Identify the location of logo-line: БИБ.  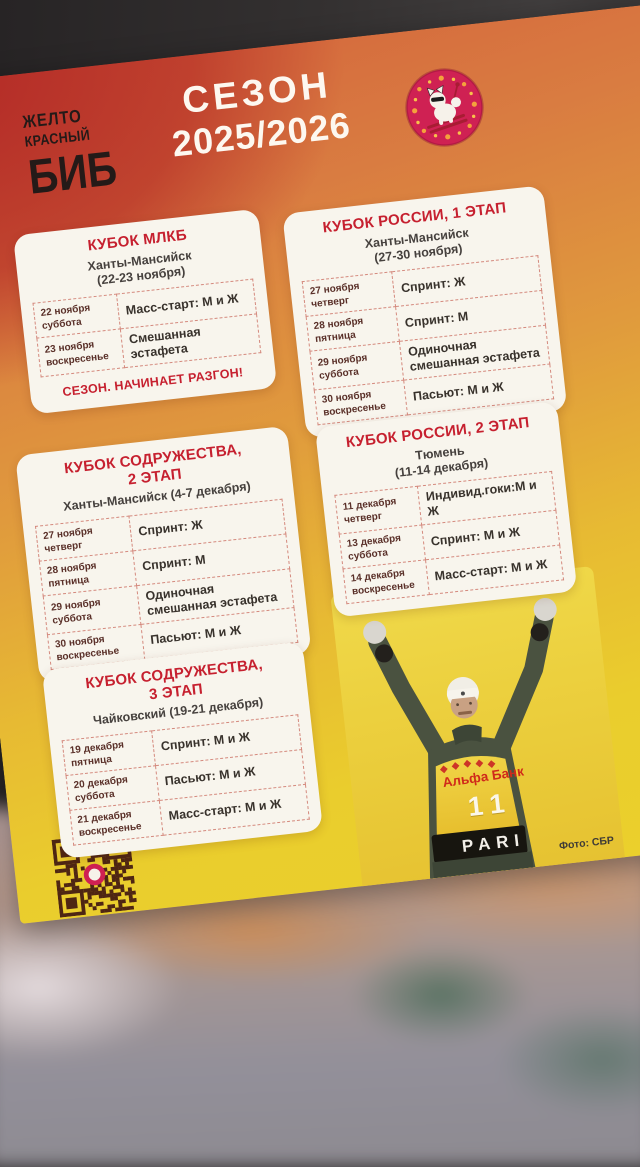
(72, 172).